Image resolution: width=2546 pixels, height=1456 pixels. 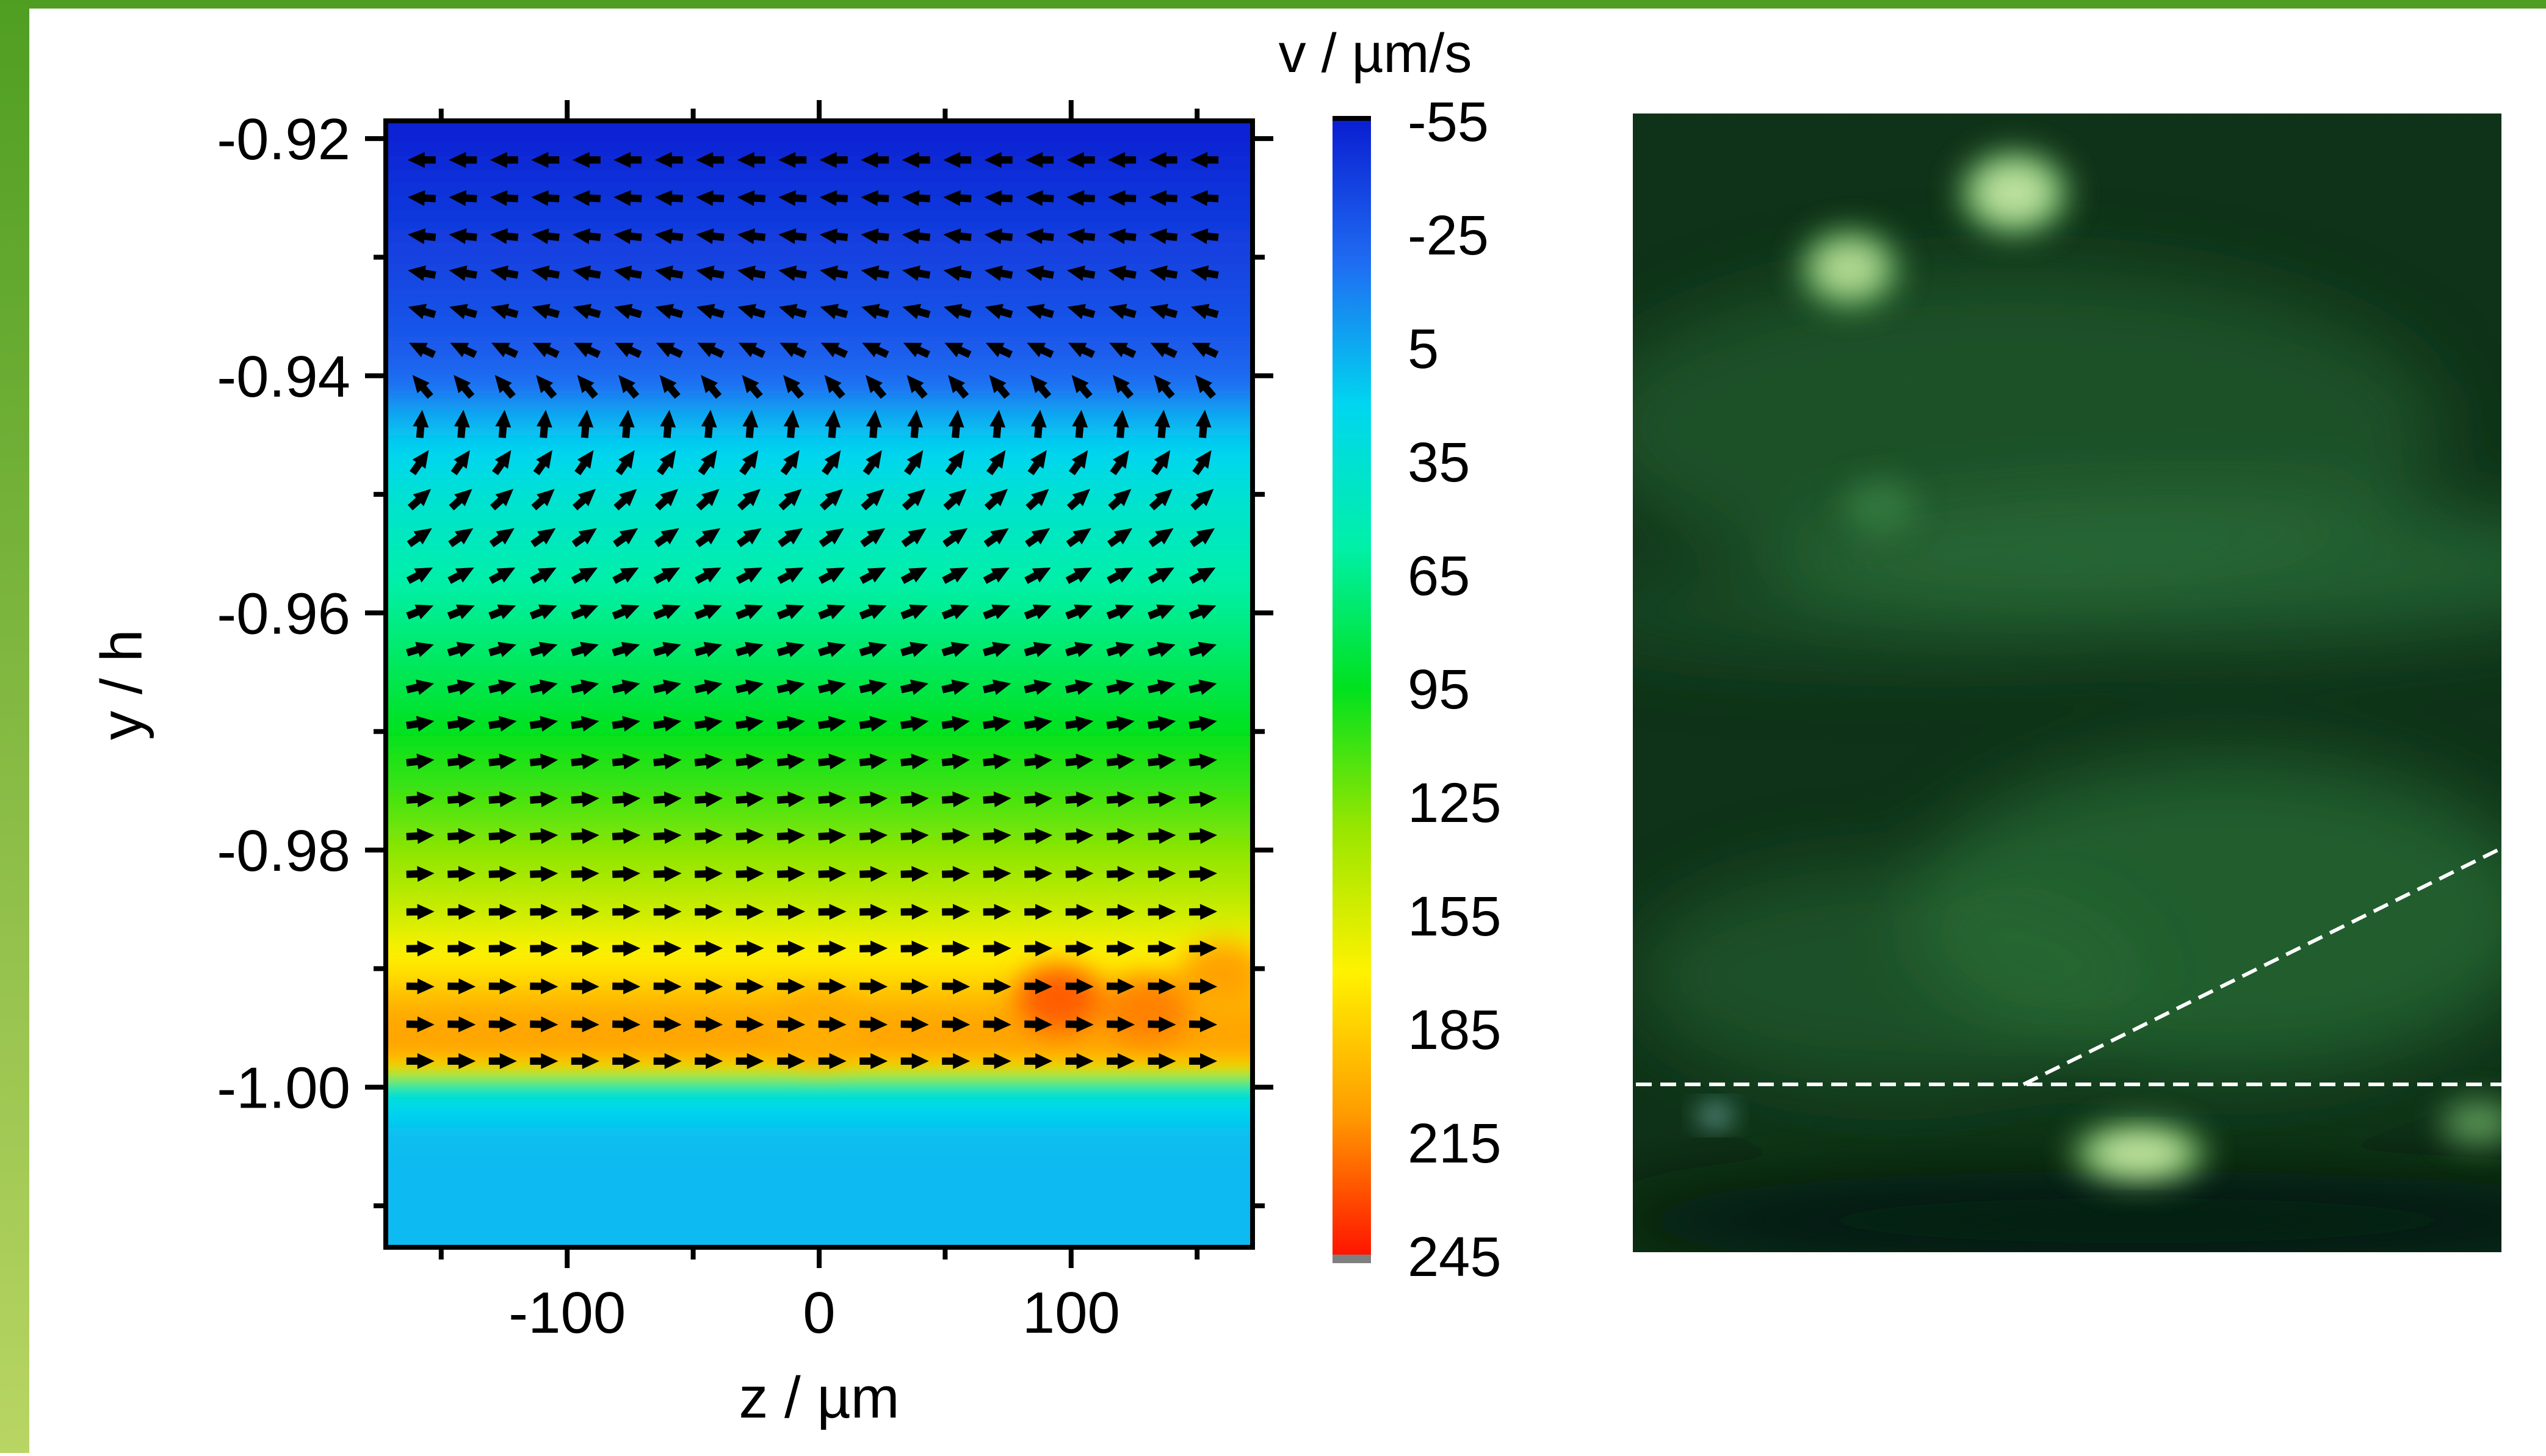 I want to click on hotspot, so click(x=819, y=1028).